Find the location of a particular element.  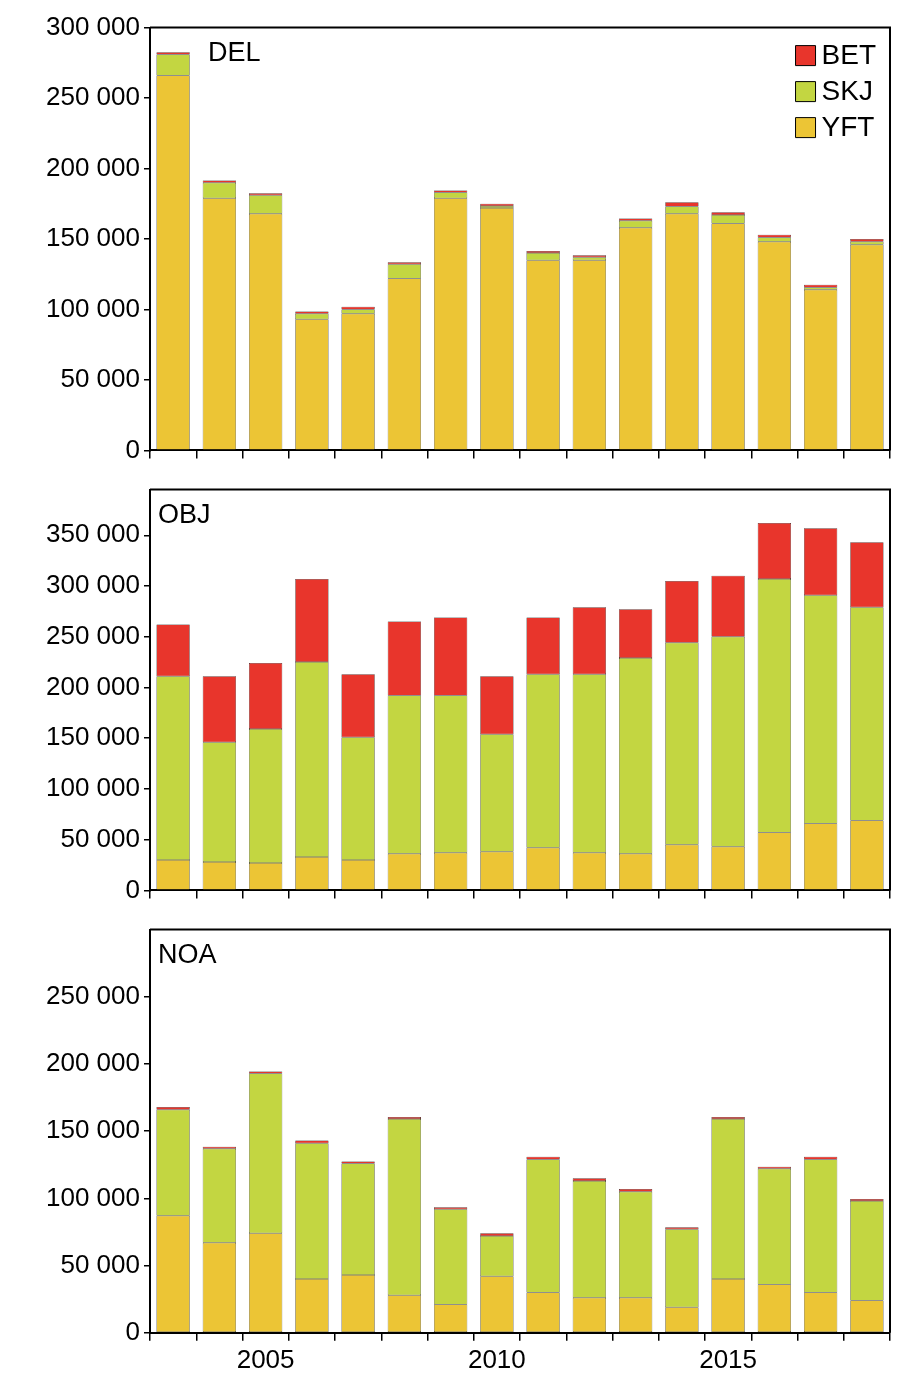

legend-label: YFT is located at coordinates (848, 127).